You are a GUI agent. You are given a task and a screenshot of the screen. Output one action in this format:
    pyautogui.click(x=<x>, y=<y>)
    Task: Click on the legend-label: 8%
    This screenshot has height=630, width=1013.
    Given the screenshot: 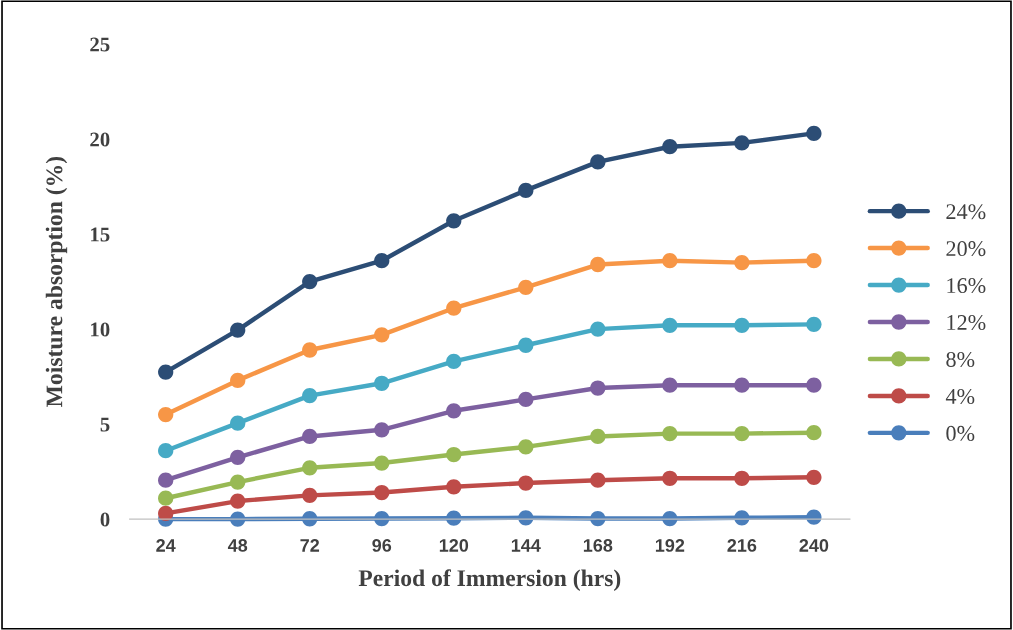 What is the action you would take?
    pyautogui.click(x=960, y=359)
    